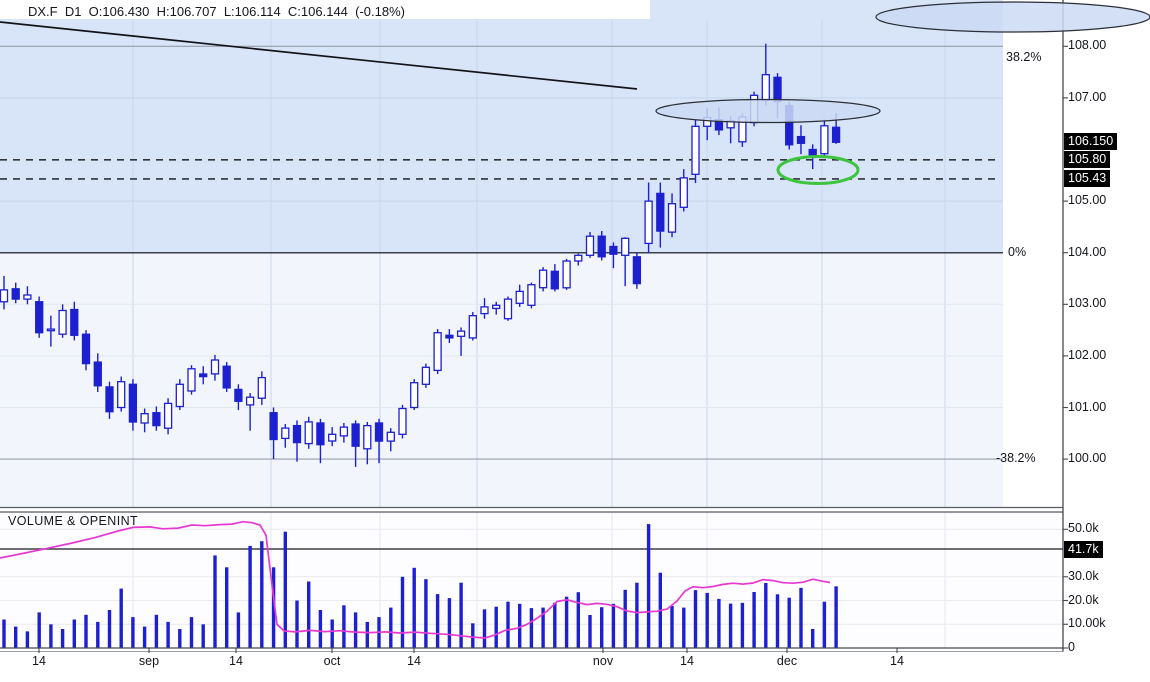 This screenshot has width=1150, height=682. Describe the element at coordinates (1016, 458) in the screenshot. I see `fib-level-label: -38.2%` at that location.